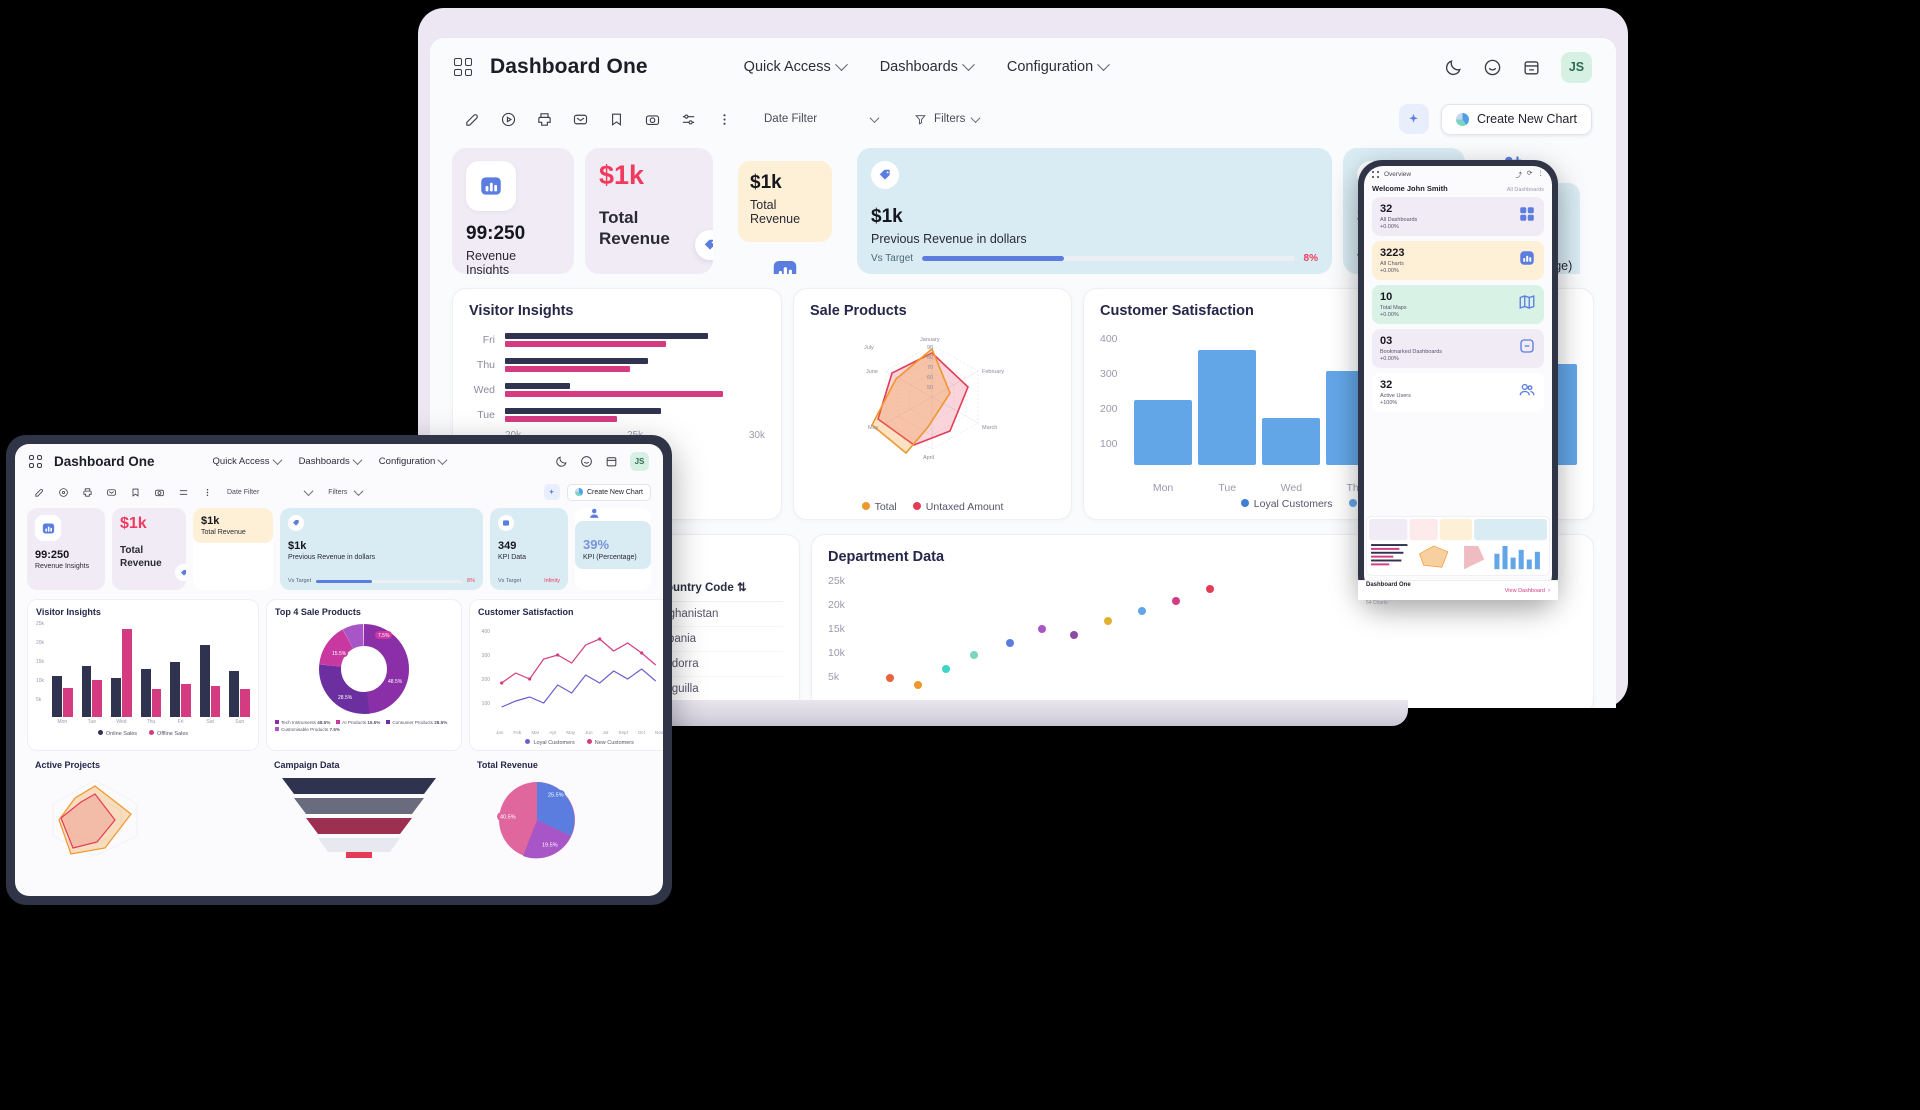 The width and height of the screenshot is (1920, 1110). Describe the element at coordinates (233, 525) in the screenshot. I see `kpi-inner: $1k Total Revenue` at that location.